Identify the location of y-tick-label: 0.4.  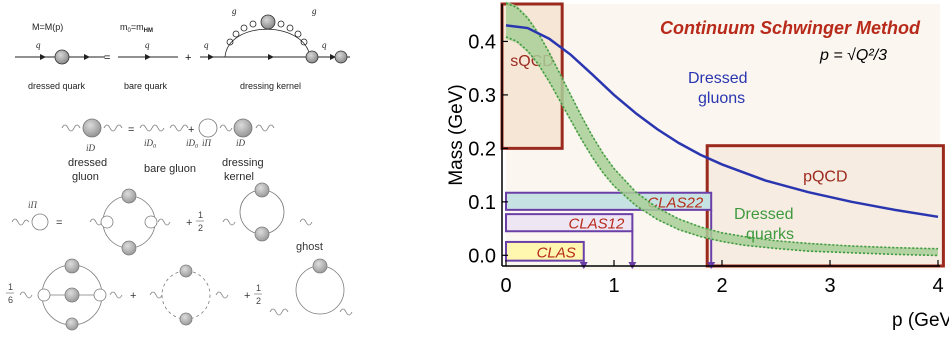
(482, 42).